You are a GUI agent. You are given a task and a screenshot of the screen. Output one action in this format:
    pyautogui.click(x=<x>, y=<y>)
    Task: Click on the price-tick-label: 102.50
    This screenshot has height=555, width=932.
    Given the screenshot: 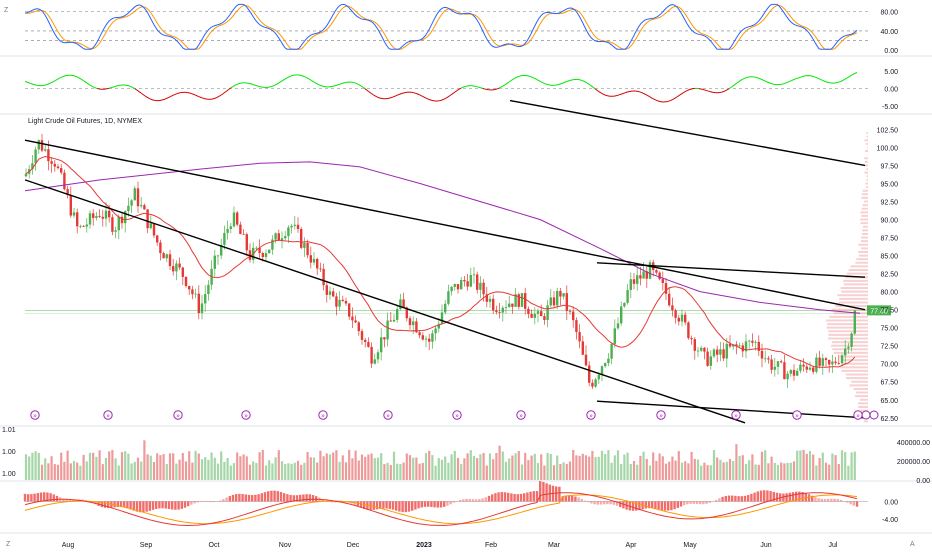 What is the action you would take?
    pyautogui.click(x=888, y=130)
    